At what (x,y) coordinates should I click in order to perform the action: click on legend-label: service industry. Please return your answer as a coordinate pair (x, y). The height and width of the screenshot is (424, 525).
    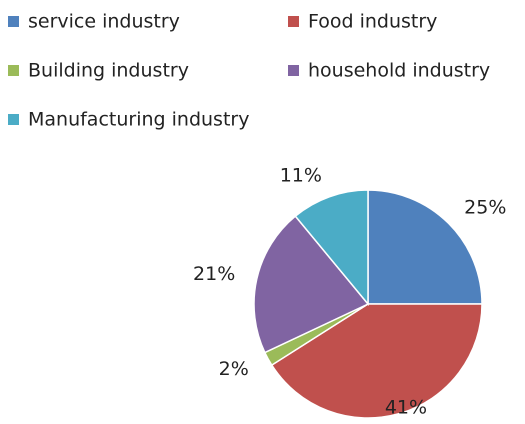
    Looking at the image, I should click on (104, 22).